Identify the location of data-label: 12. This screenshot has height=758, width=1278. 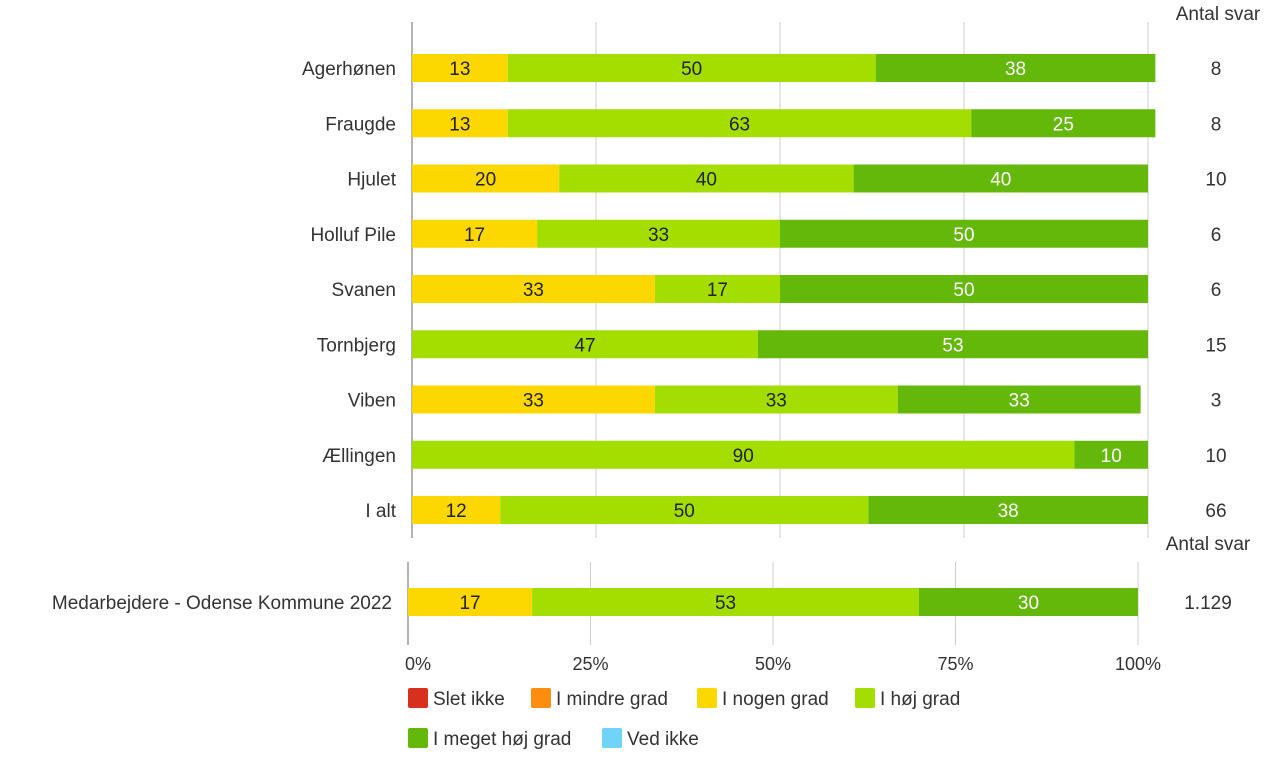
(456, 511).